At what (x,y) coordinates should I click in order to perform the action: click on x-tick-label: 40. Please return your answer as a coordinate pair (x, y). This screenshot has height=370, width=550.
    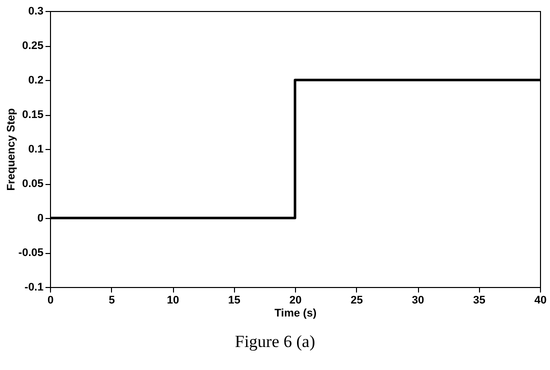
    Looking at the image, I should click on (540, 300).